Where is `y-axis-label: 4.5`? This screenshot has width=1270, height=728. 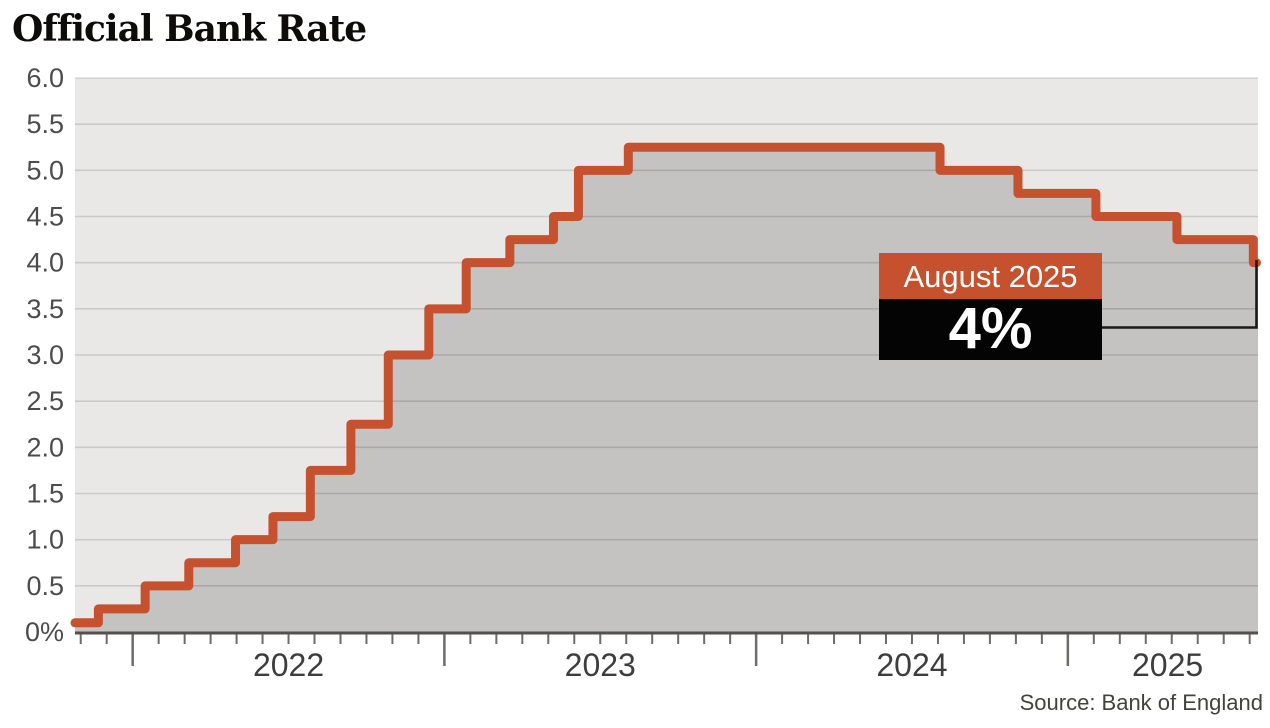 y-axis-label: 4.5 is located at coordinates (45, 217).